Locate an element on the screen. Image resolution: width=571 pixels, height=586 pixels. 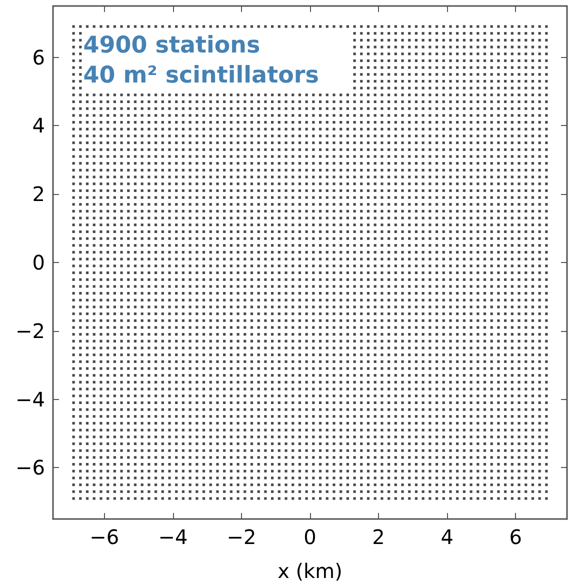
x-axis-title: x (km) is located at coordinates (310, 571).